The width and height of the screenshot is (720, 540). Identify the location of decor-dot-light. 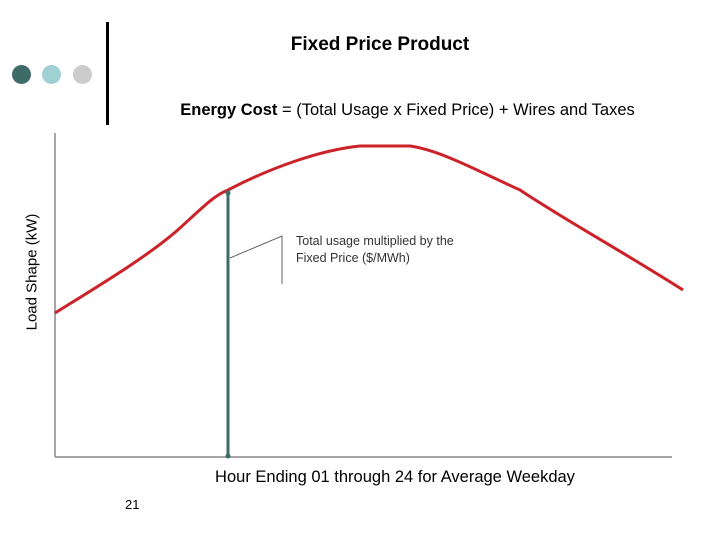
(51, 74).